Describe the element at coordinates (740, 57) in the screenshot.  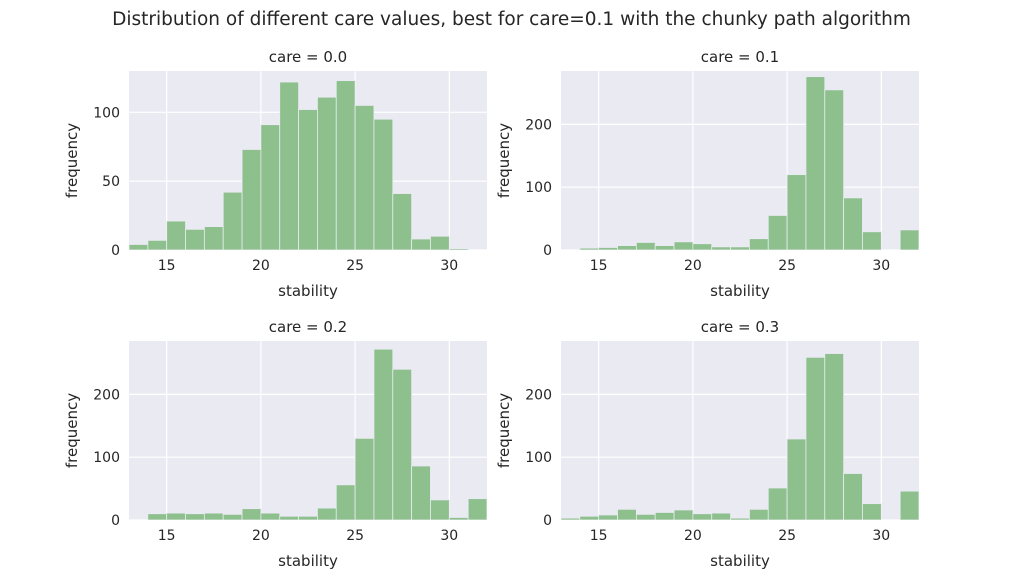
I see `panel-title: care = 0.1` at that location.